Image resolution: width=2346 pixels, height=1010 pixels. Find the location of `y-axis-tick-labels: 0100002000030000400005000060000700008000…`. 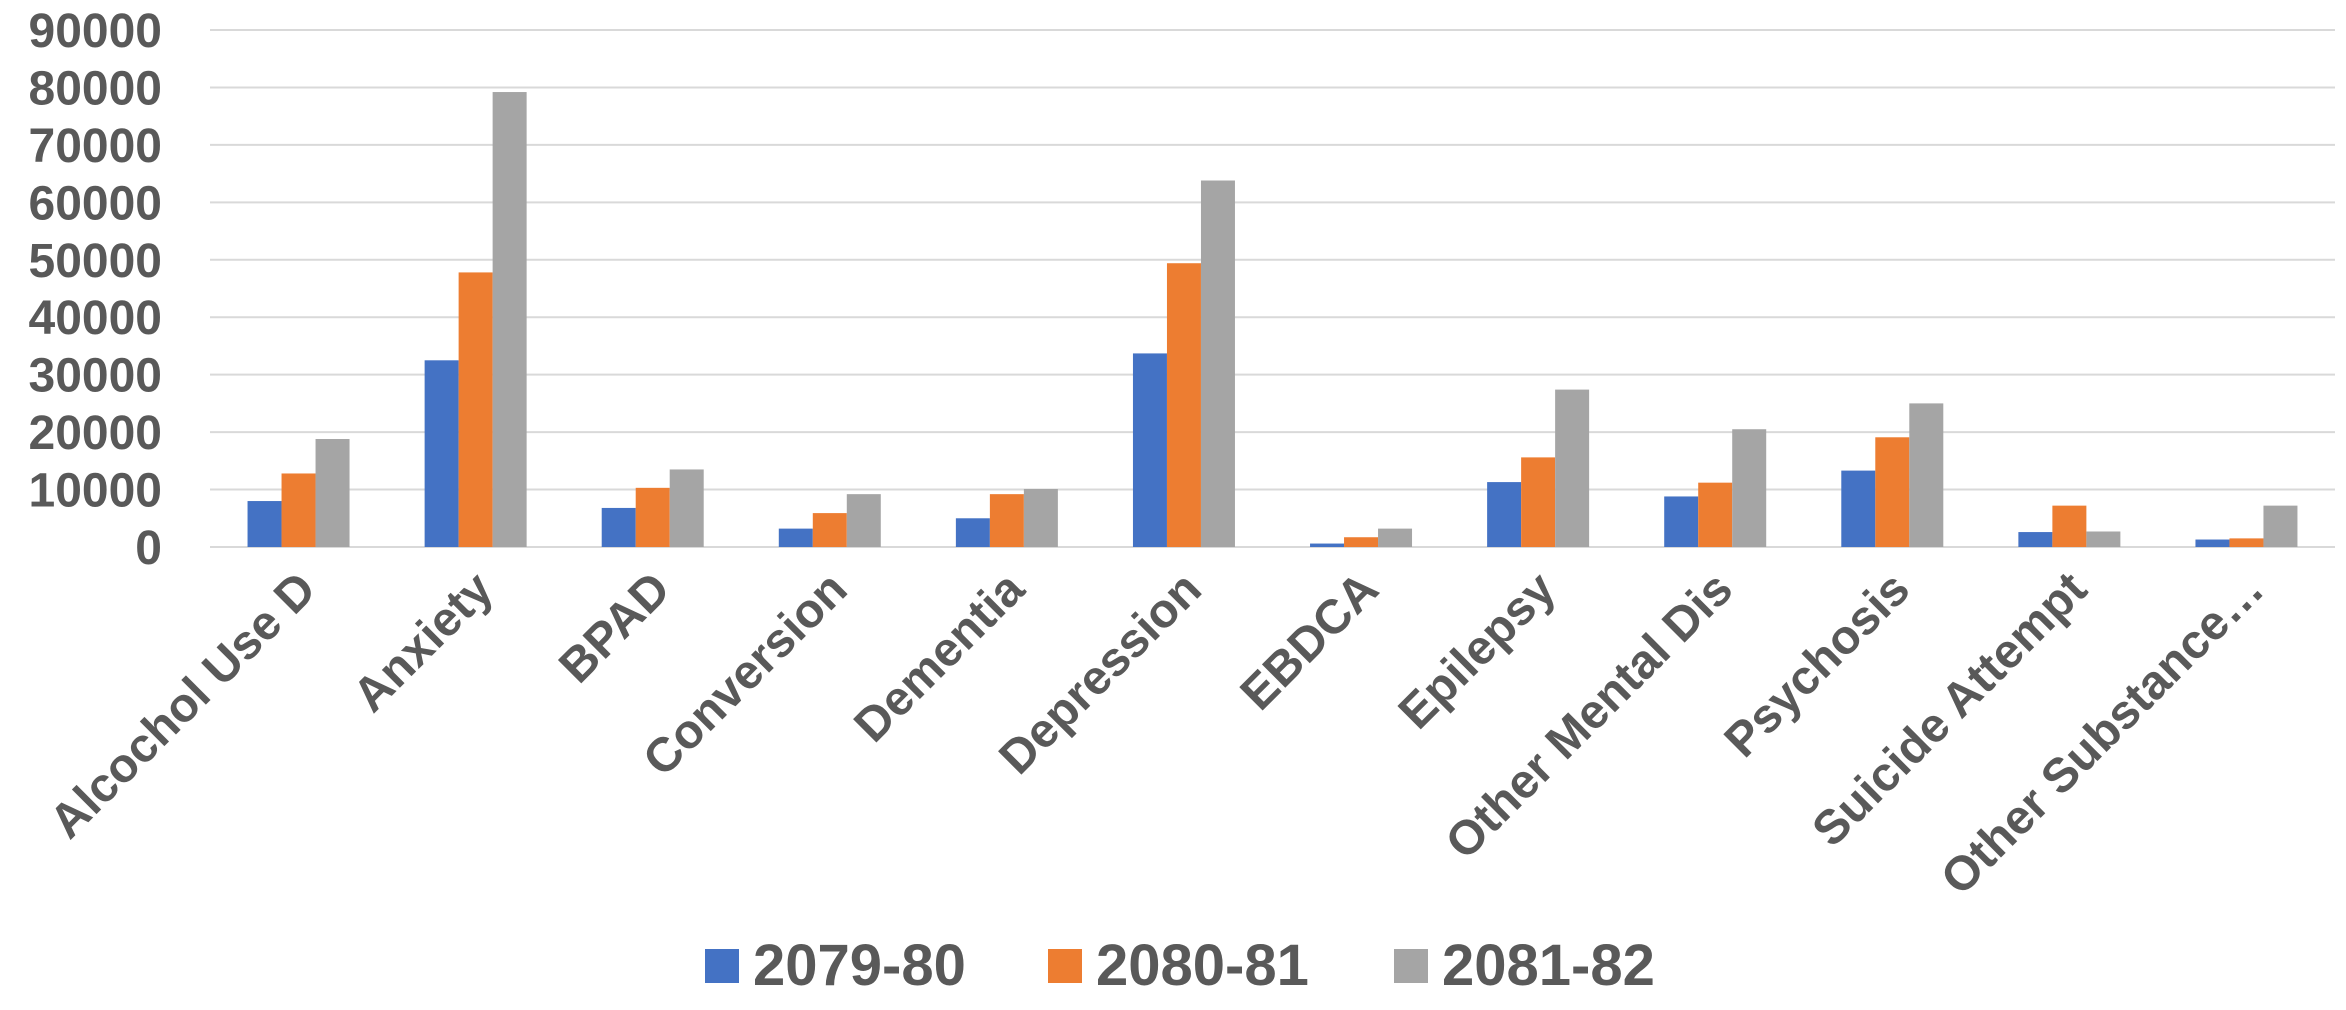

y-axis-tick-labels: 0100002000030000400005000060000700008000… is located at coordinates (95, 290).